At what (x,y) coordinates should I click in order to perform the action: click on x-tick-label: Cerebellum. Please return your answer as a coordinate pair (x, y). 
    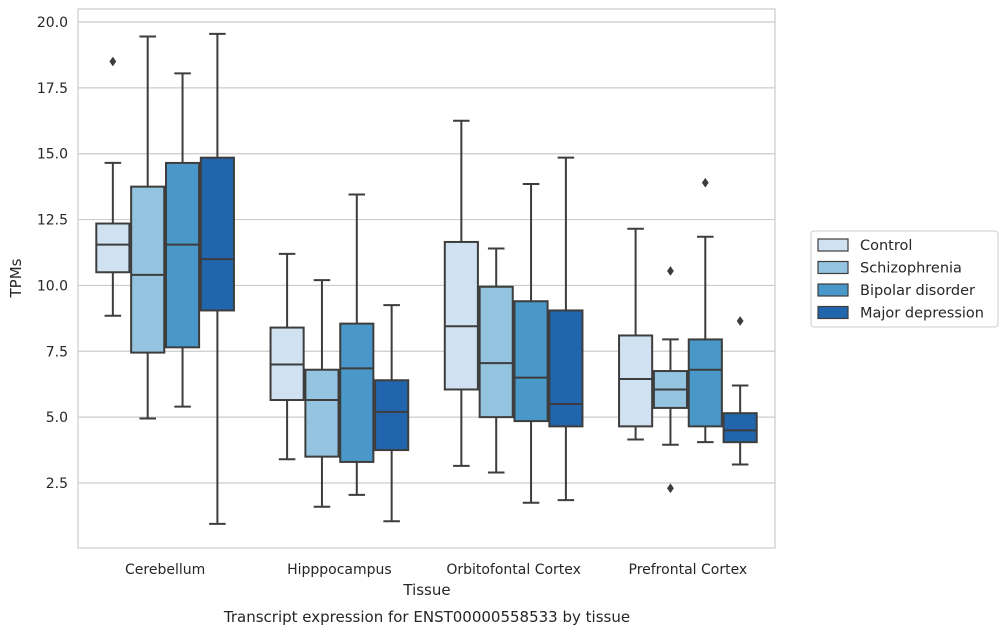
    Looking at the image, I should click on (165, 570).